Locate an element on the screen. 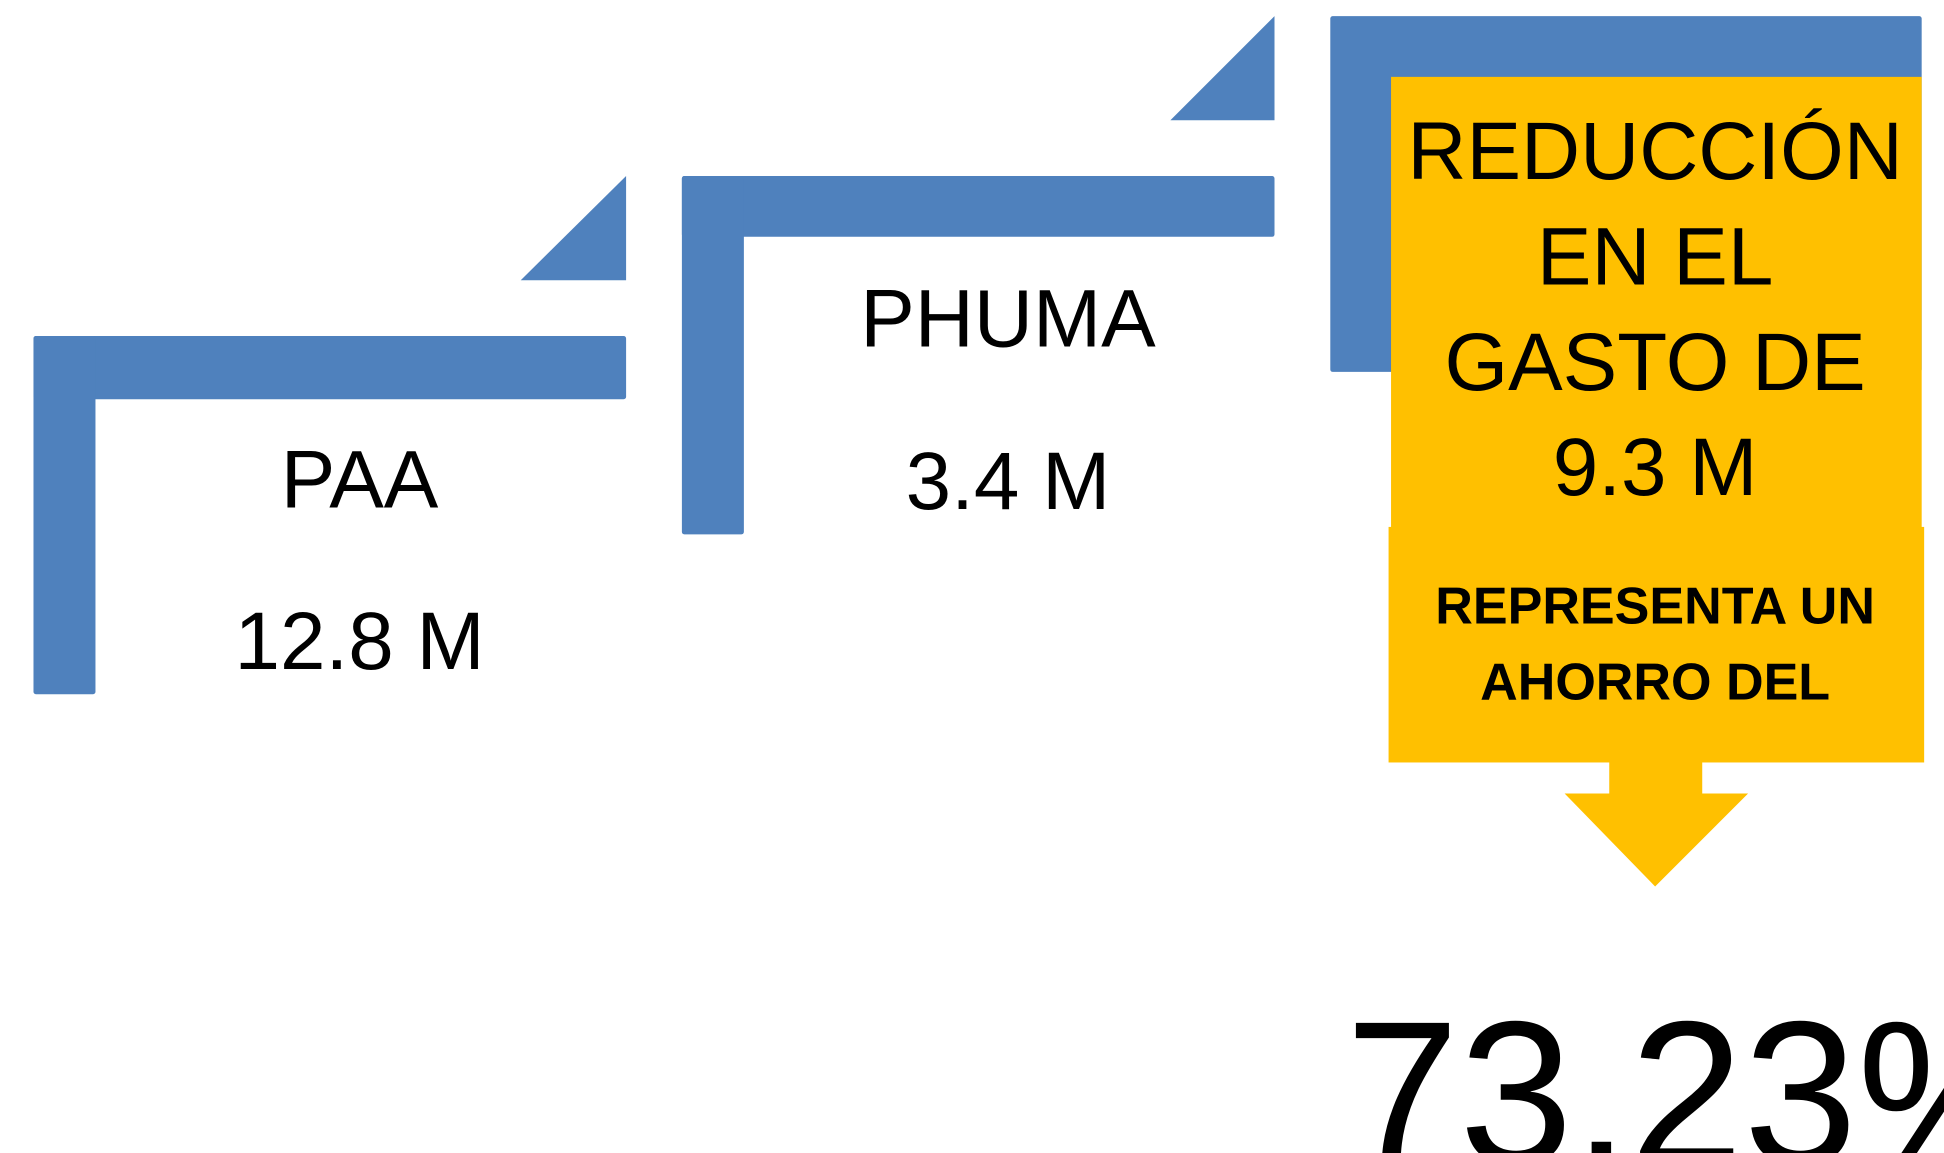 The image size is (1944, 1153). result-line: EN EL is located at coordinates (1655, 256).